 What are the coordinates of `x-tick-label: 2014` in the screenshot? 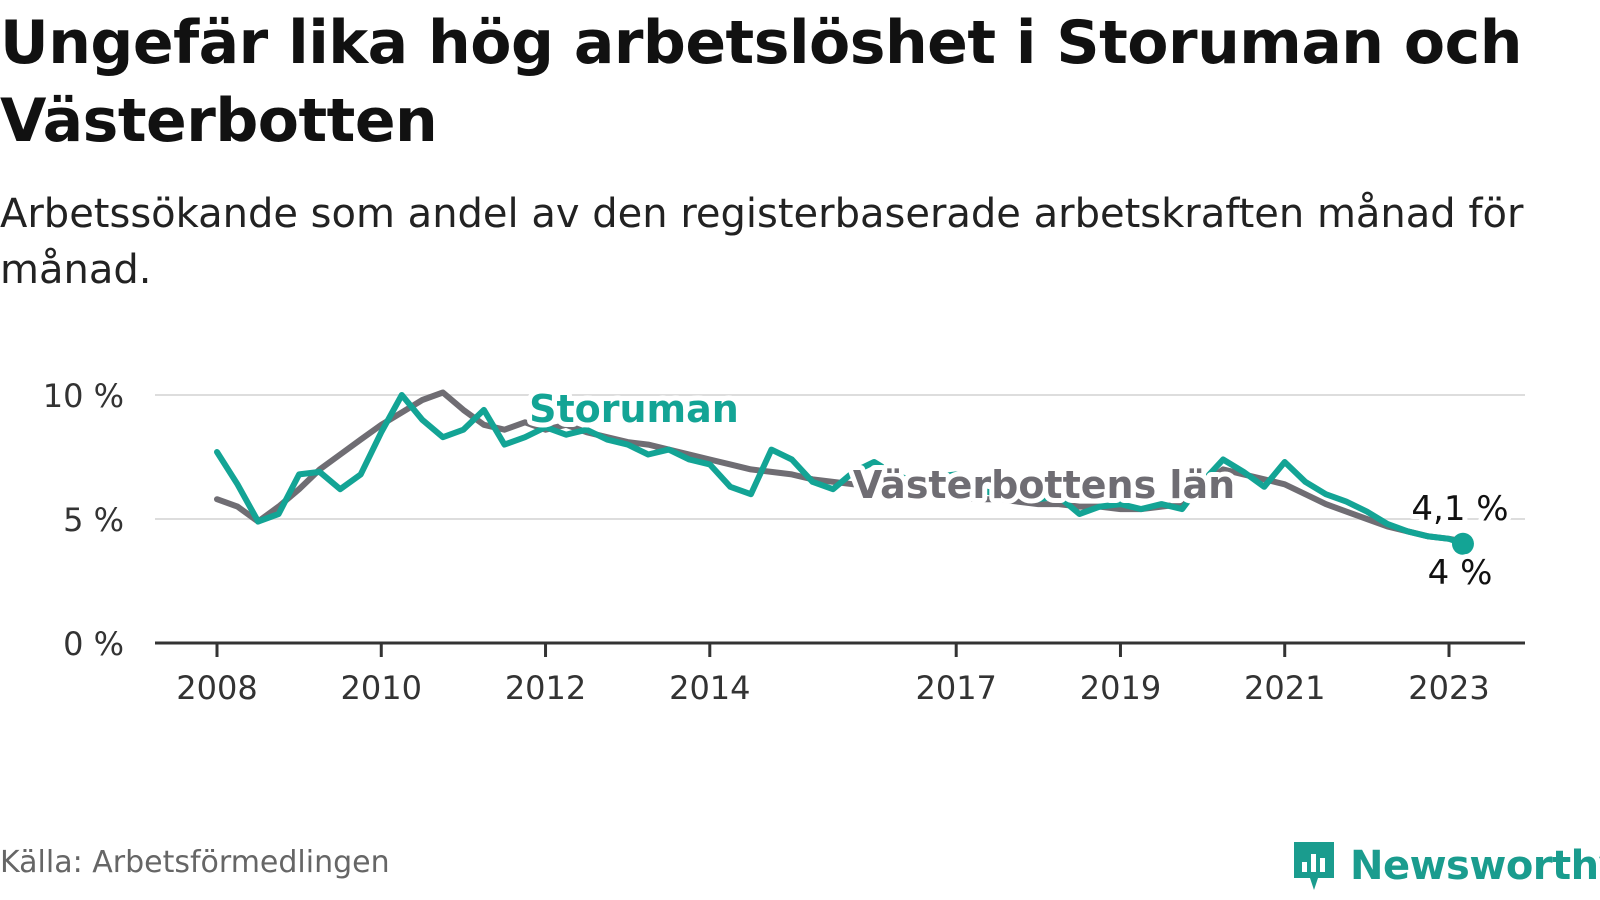 It's located at (709, 688).